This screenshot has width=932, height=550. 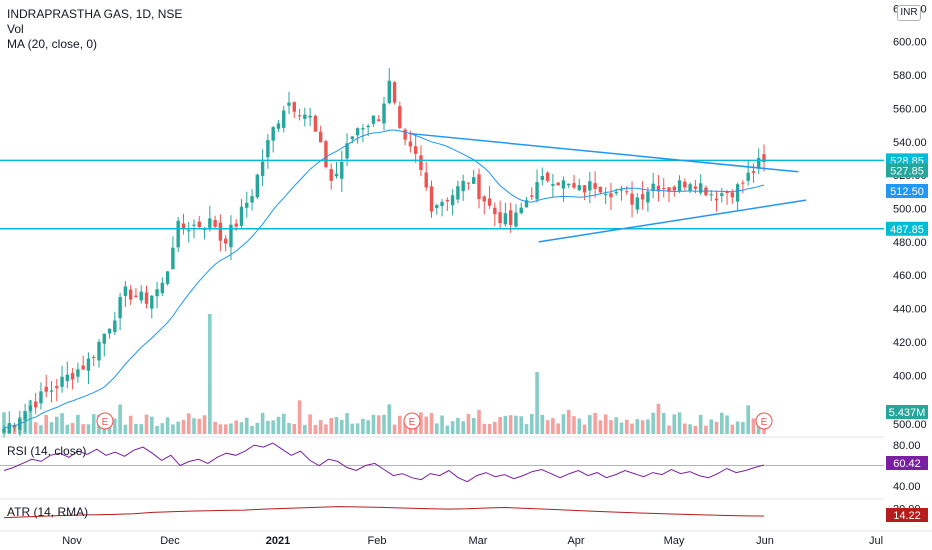 What do you see at coordinates (672, 221) in the screenshot?
I see `lower-trendline` at bounding box center [672, 221].